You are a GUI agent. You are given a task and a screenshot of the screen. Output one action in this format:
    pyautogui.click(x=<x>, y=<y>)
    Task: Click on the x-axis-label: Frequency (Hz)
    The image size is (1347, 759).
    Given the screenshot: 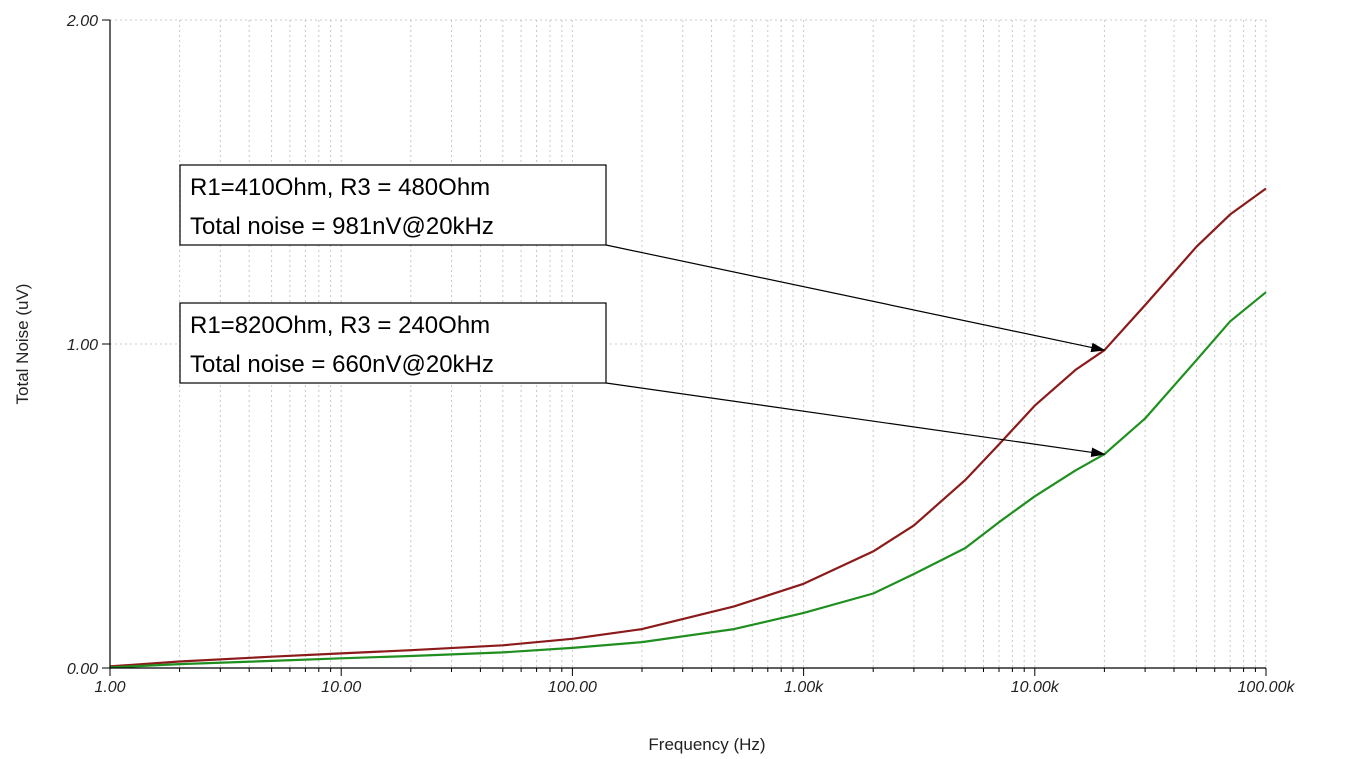 What is the action you would take?
    pyautogui.click(x=706, y=744)
    